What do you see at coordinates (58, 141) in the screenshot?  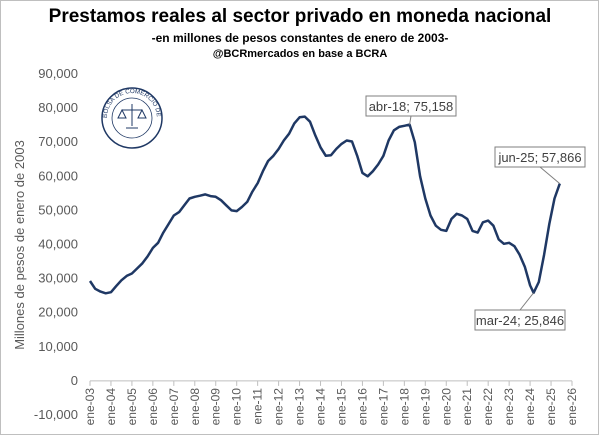 I see `y-tick-label: 70,000` at bounding box center [58, 141].